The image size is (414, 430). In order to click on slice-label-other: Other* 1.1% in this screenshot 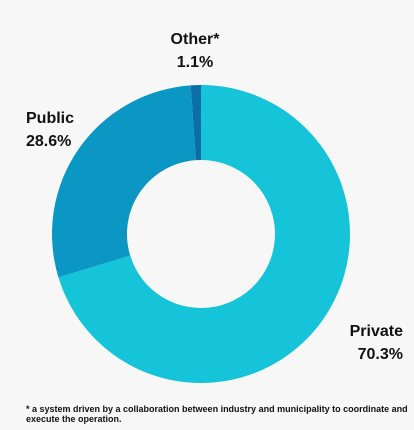, I will do `click(195, 51)`.